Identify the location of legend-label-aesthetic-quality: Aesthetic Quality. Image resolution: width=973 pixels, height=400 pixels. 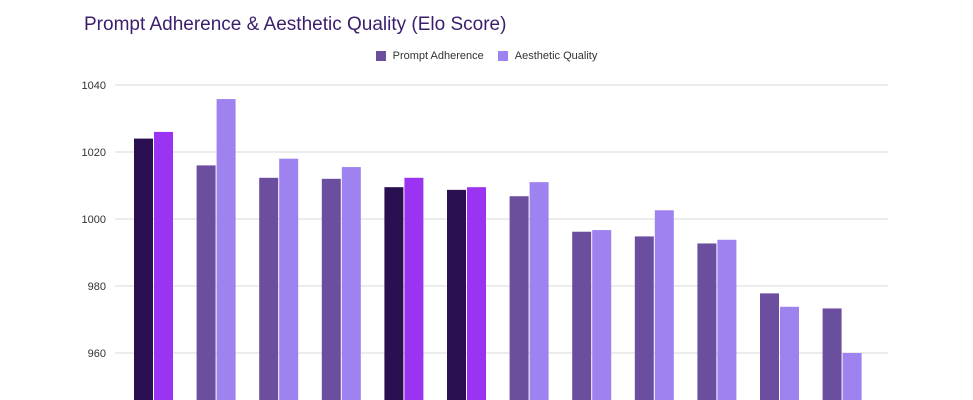
(556, 56).